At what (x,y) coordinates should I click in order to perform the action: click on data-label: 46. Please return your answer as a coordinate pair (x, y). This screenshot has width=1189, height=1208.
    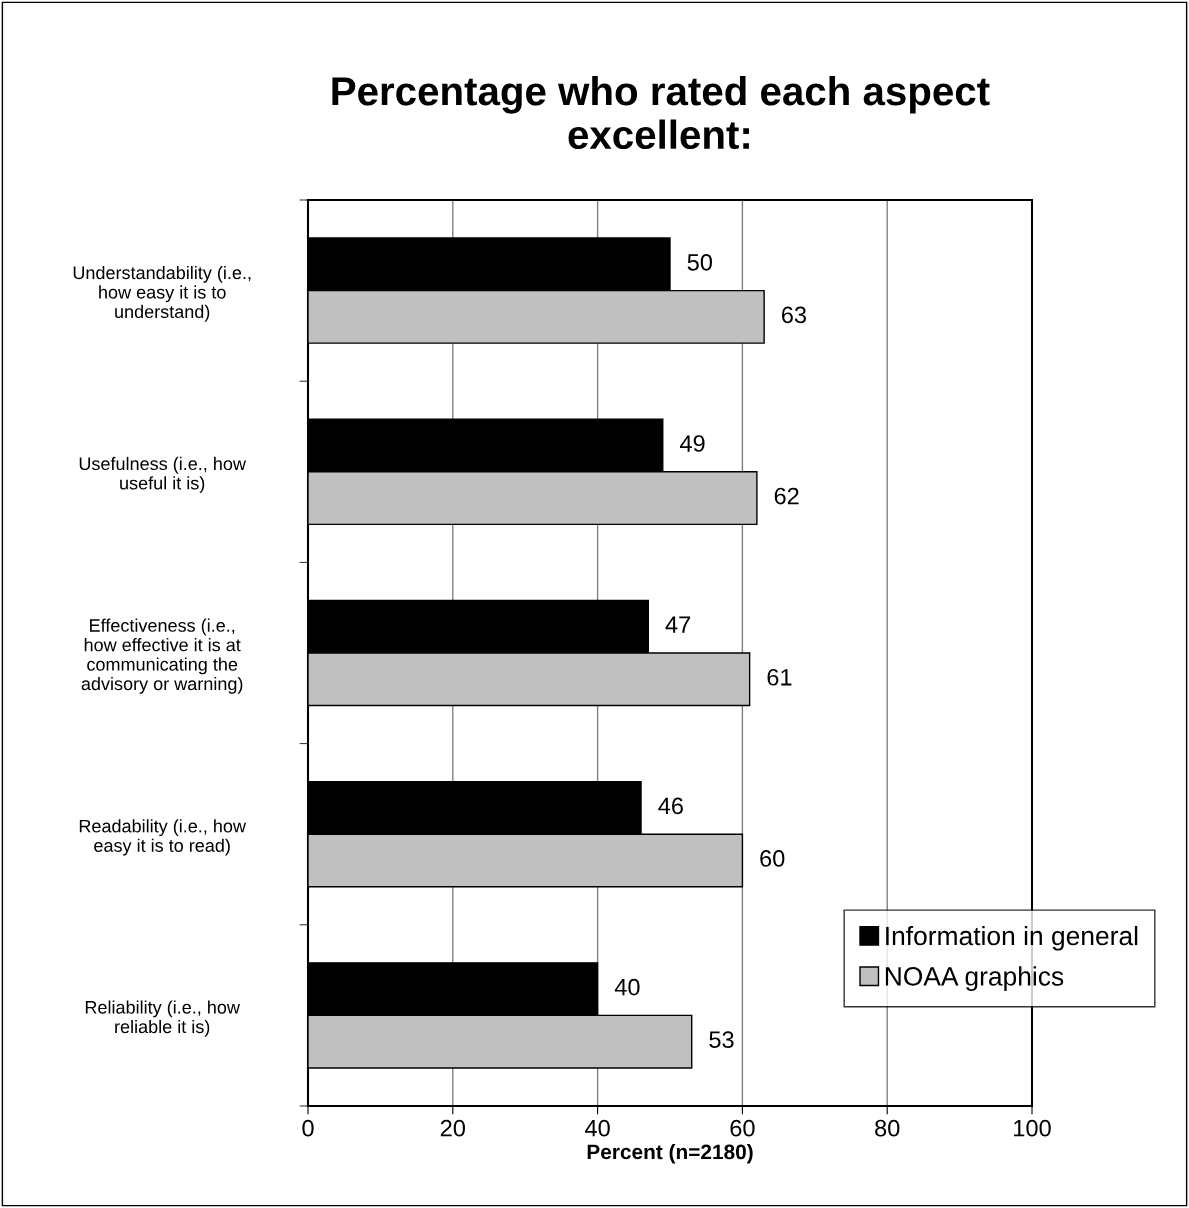
    Looking at the image, I should click on (670, 806).